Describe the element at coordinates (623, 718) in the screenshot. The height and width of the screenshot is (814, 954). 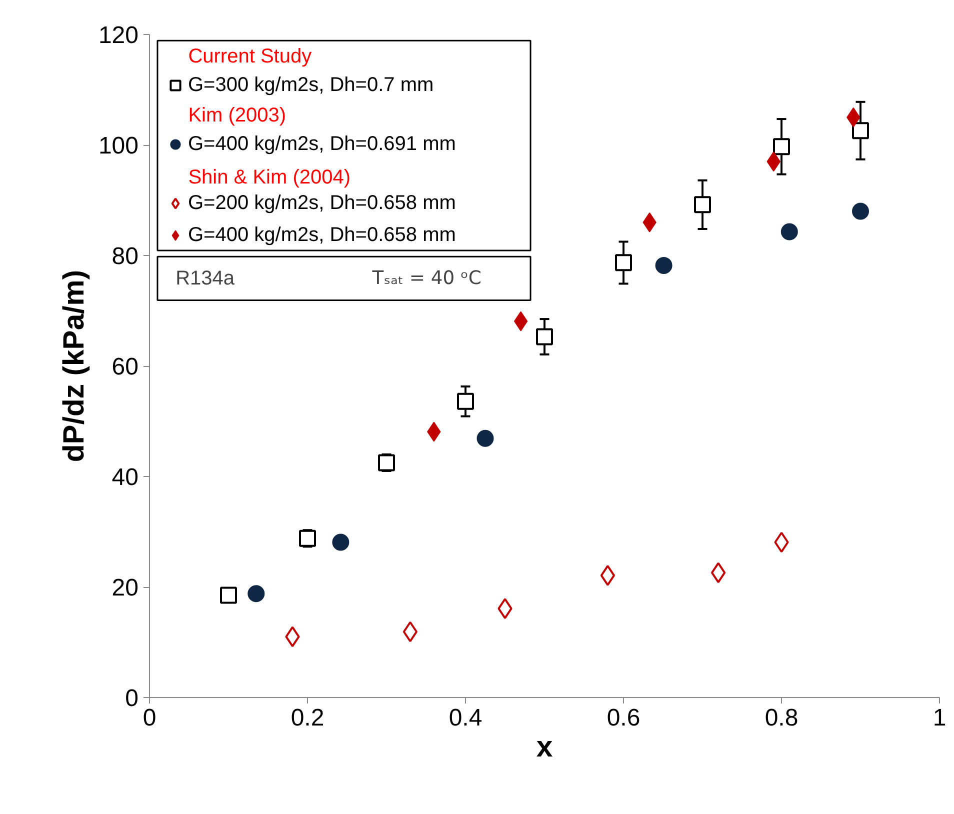
I see `x-tick-label: 0.6` at that location.